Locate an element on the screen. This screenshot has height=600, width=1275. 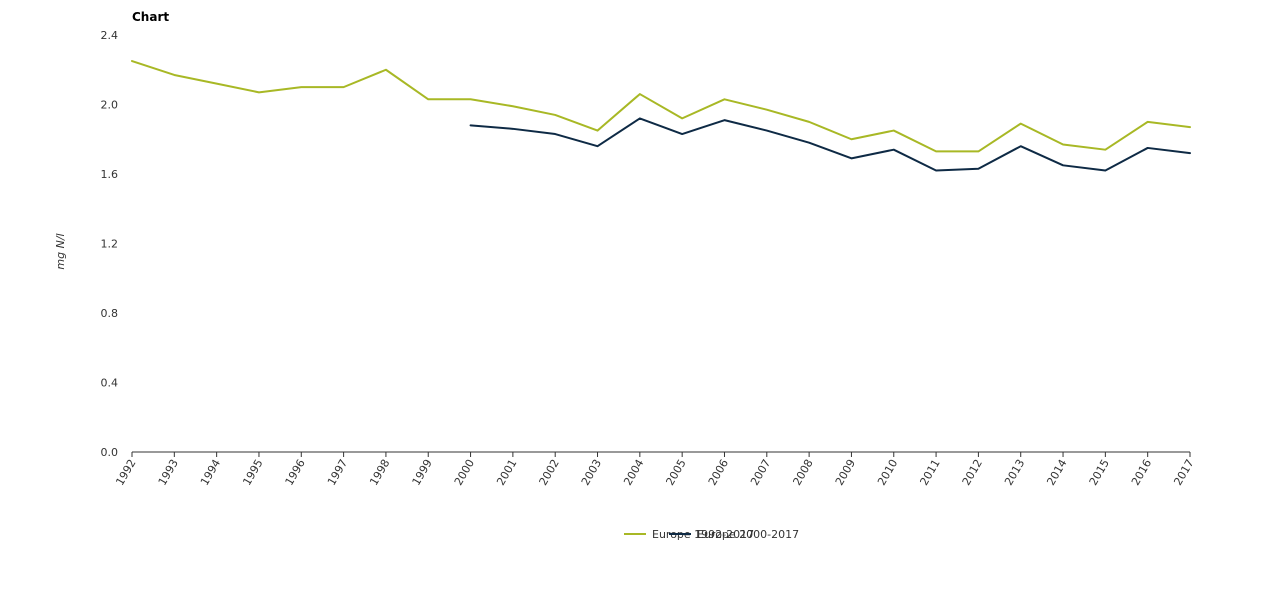
y-tick-label: 2.0 is located at coordinates (110, 105).